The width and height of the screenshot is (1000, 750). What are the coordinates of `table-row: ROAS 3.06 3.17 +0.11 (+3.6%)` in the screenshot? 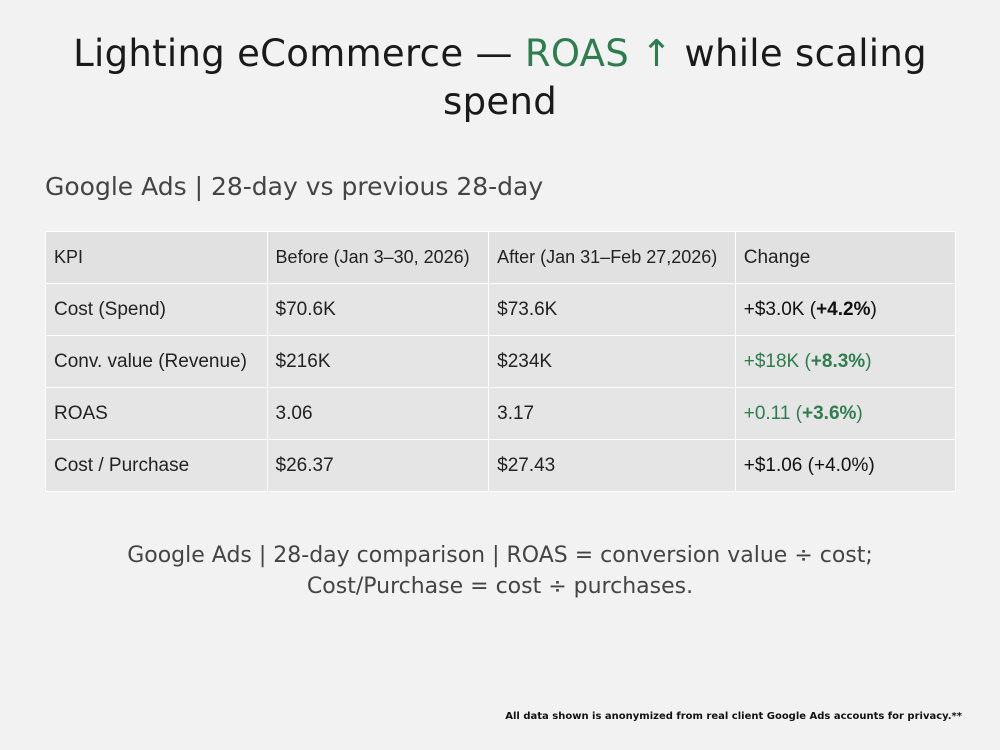 It's located at (501, 413).